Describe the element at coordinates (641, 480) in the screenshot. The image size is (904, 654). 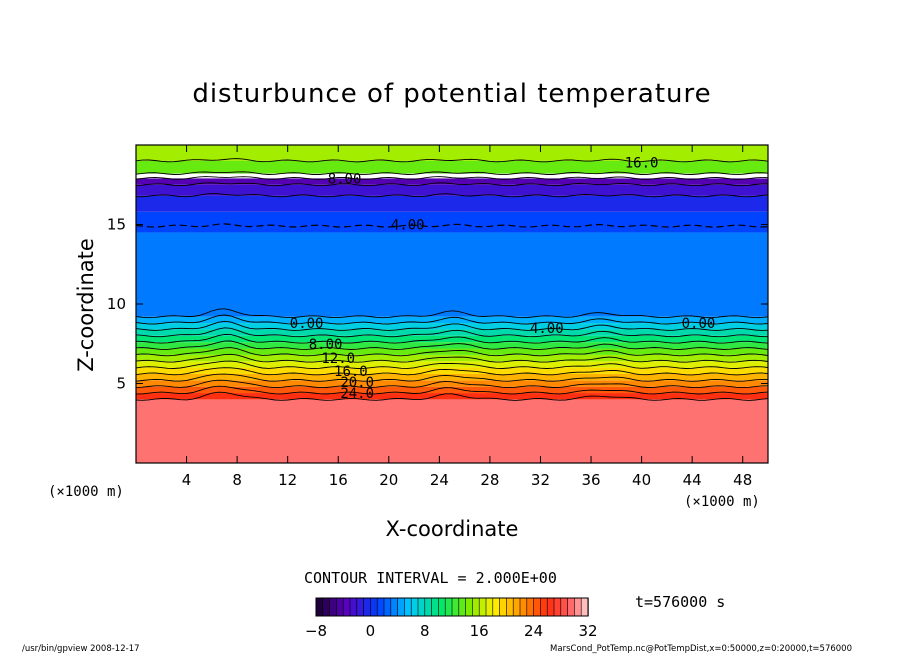
I see `x-tick-label: 40` at that location.